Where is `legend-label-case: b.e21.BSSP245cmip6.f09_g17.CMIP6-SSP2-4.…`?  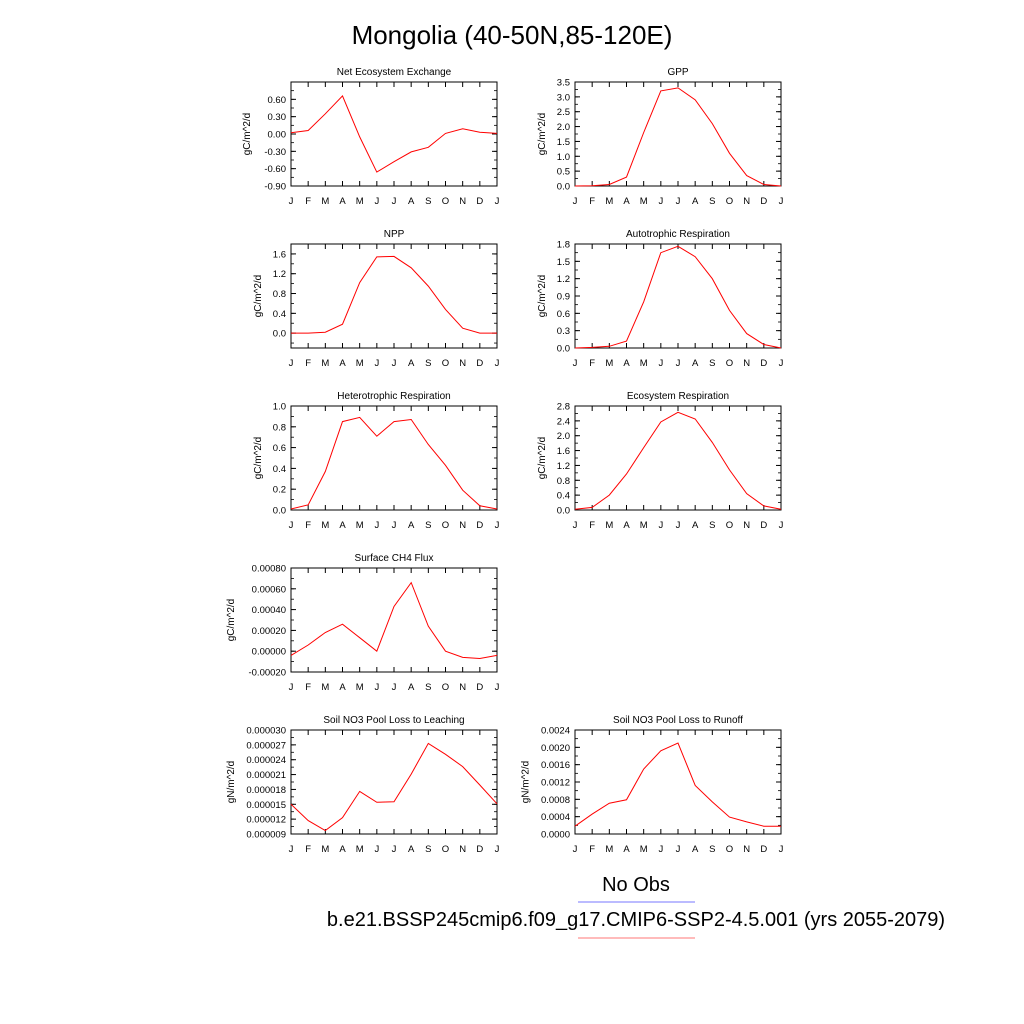
legend-label-case: b.e21.BSSP245cmip6.f09_g17.CMIP6-SSP2-4.… is located at coordinates (636, 920).